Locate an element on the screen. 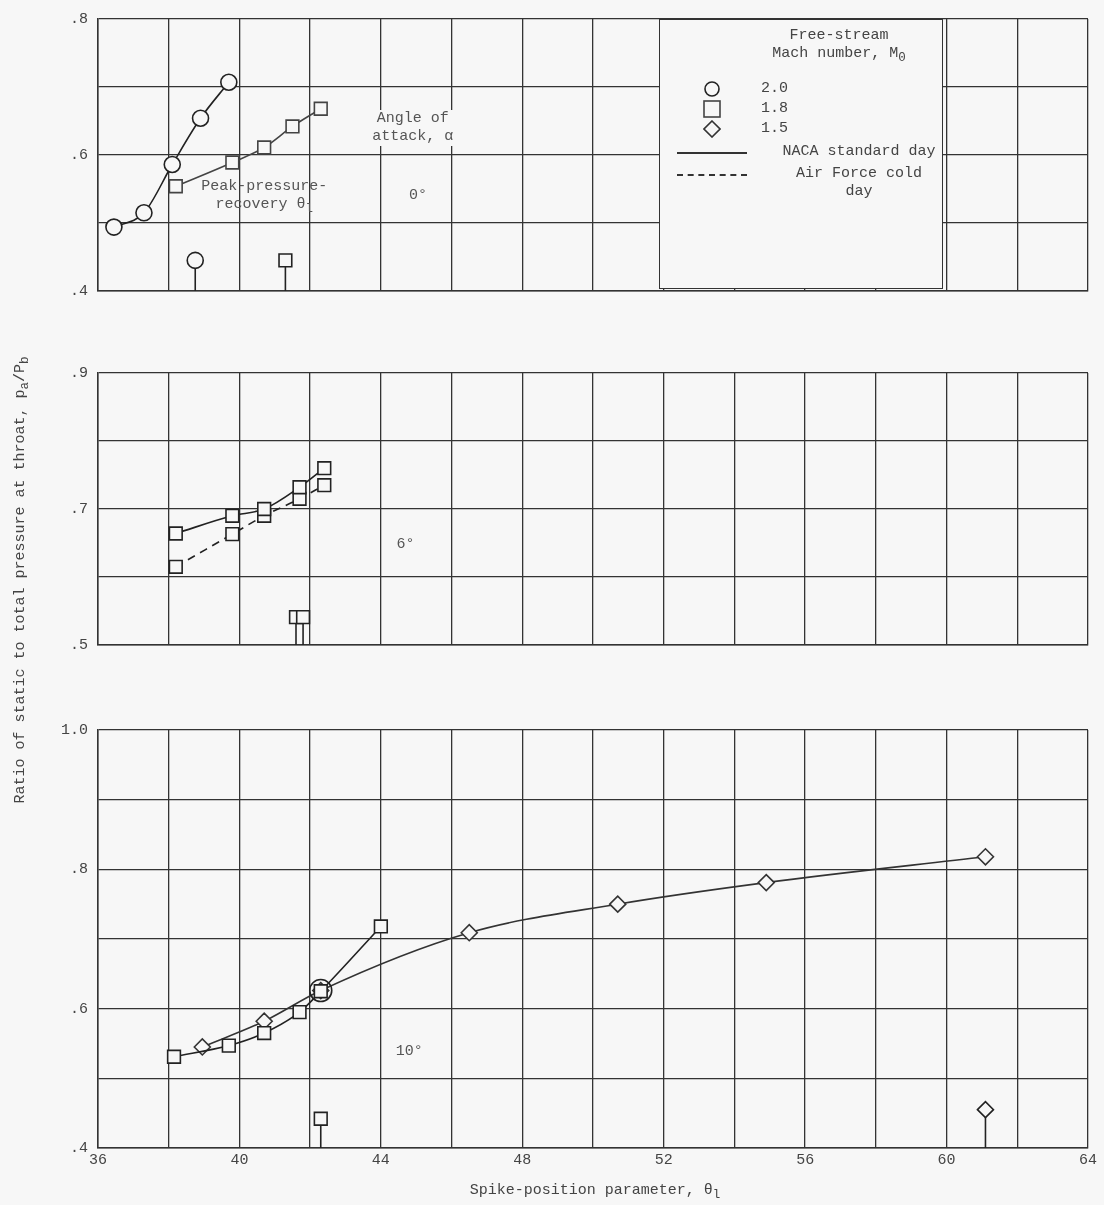 This screenshot has width=1104, height=1205. y-tick-label: .7 is located at coordinates (78, 509).